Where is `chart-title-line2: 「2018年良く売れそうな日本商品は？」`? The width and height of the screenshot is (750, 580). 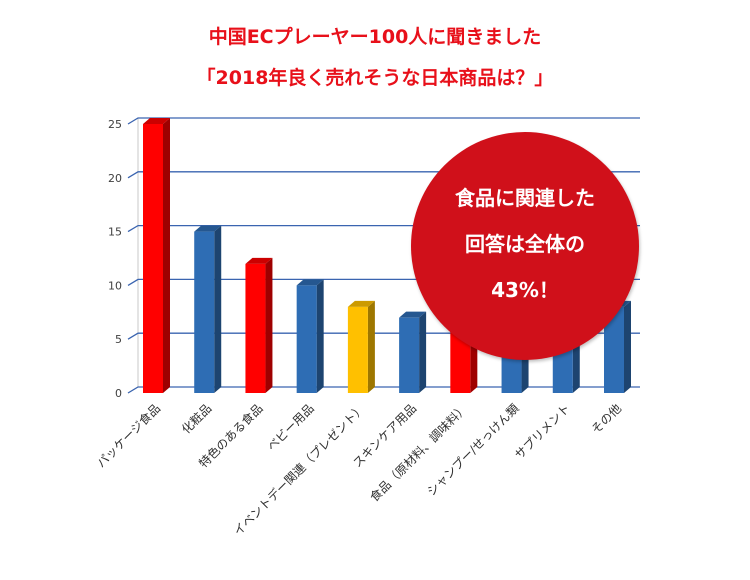
chart-title-line2: 「2018年良く売れそうな日本商品は？」 is located at coordinates (375, 78).